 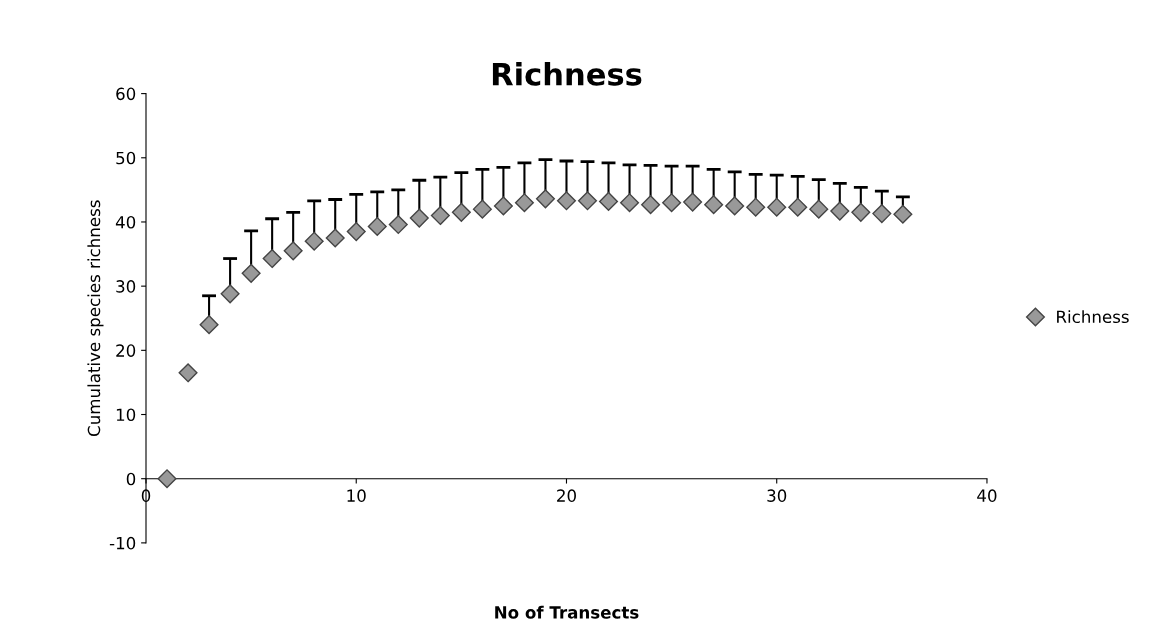 I want to click on chart-title: Richness, so click(x=567, y=74).